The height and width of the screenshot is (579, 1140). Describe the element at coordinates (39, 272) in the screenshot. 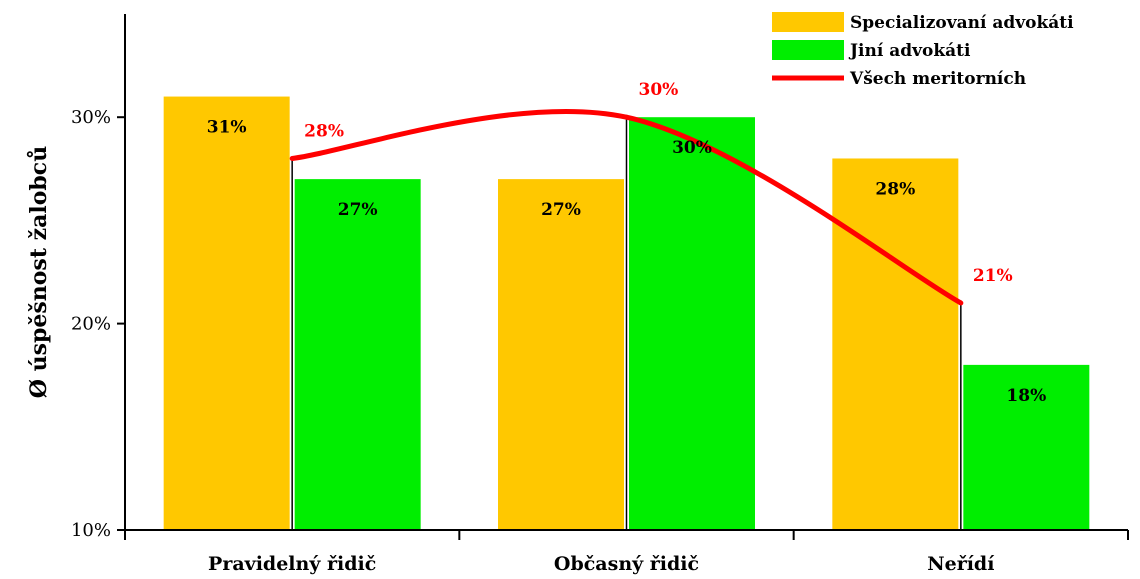

I see `y-axis-label: Ø úspěšnost žalobců` at that location.